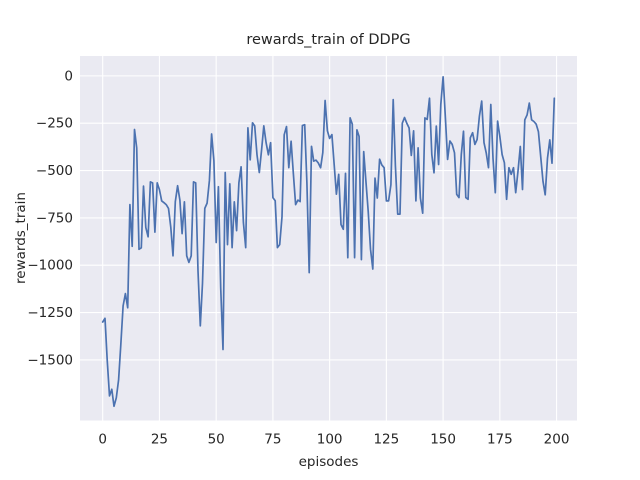  I want to click on x-axis-label: episodes, so click(328, 462).